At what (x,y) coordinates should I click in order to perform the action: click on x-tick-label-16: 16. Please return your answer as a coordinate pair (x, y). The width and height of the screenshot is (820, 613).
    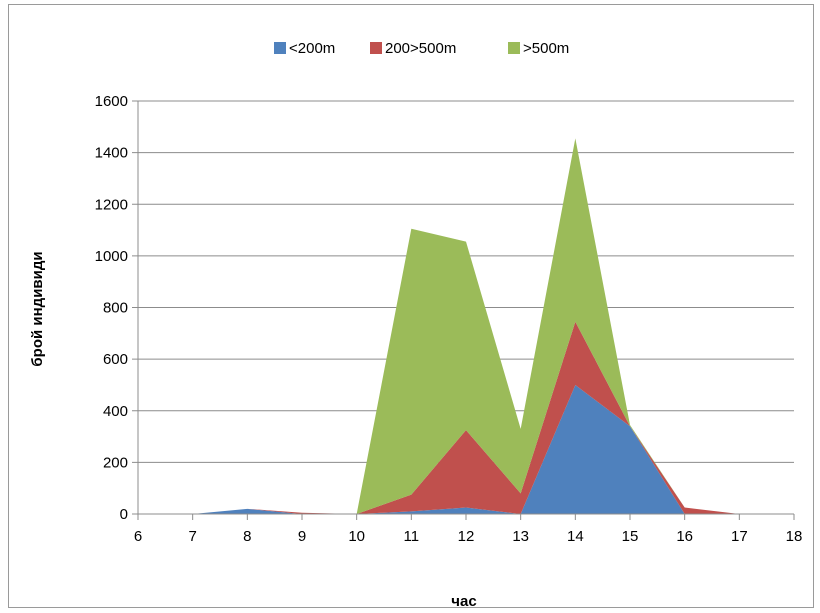
    Looking at the image, I should click on (684, 536).